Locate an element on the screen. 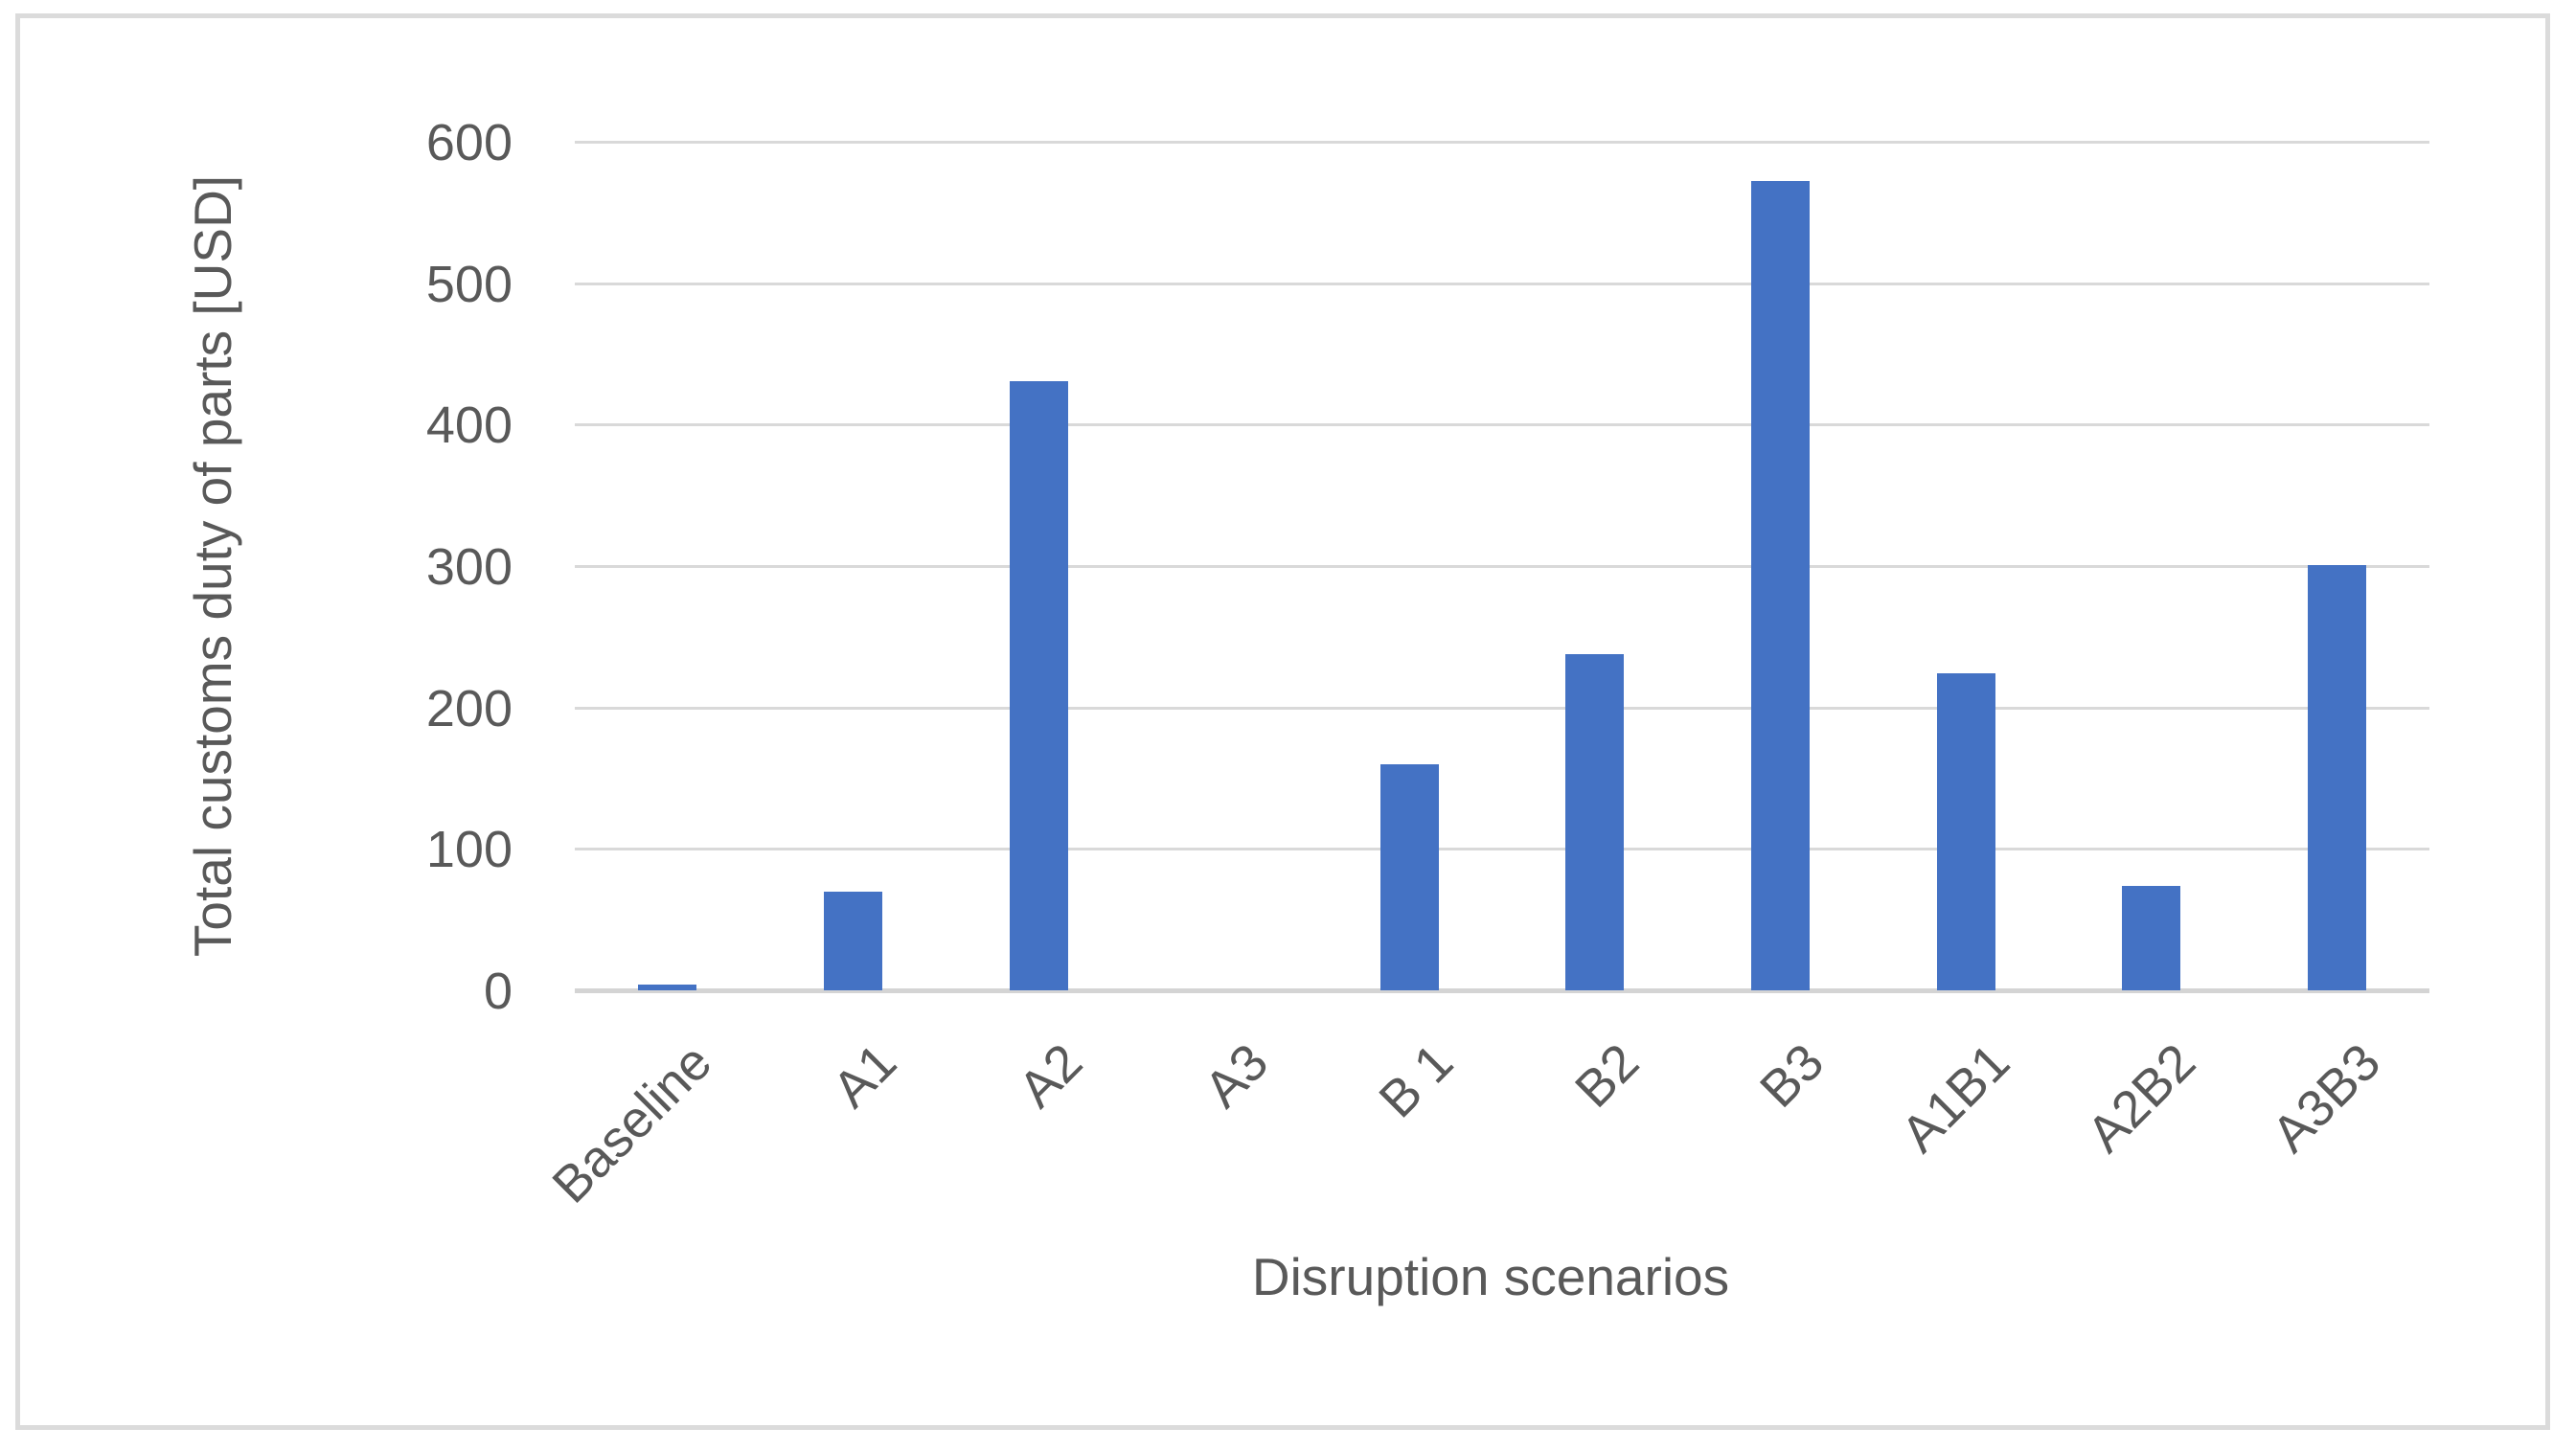 The image size is (2576, 1451). y-tick-label-500: 500 is located at coordinates (469, 284).